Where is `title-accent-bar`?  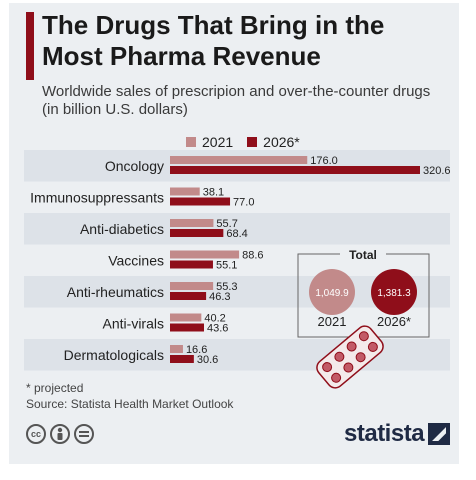 title-accent-bar is located at coordinates (30, 46).